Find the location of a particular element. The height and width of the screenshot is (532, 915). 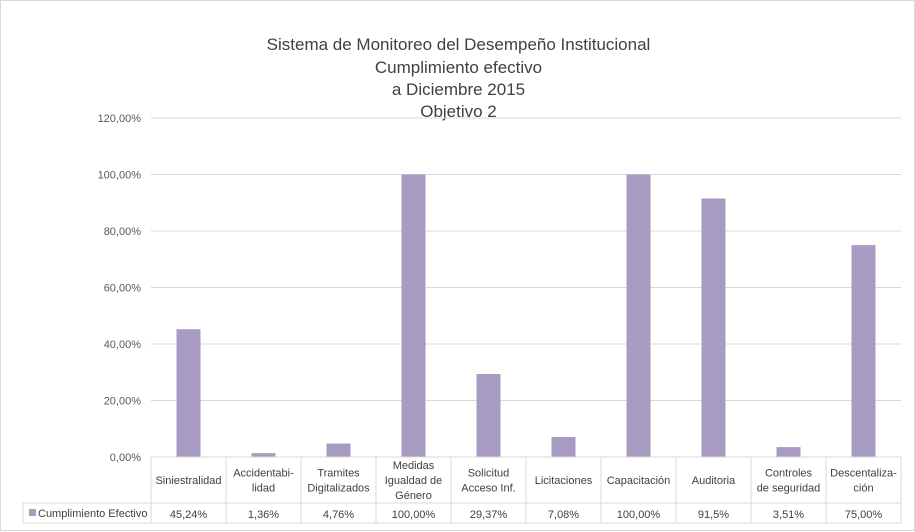

chart-title-line-2: Cumplimiento efectivo is located at coordinates (458, 67).